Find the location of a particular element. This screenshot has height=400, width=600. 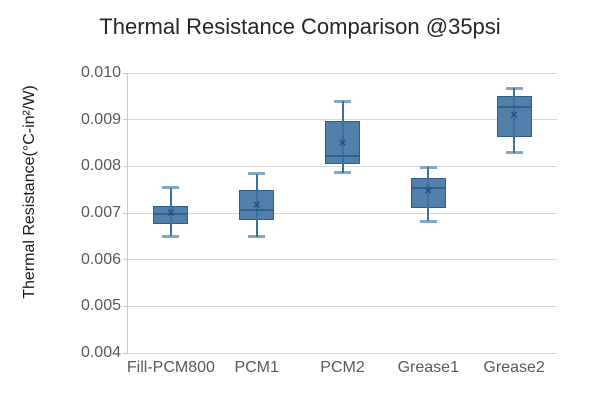

y-axis-tick-label: 0.008 is located at coordinates (100, 166).